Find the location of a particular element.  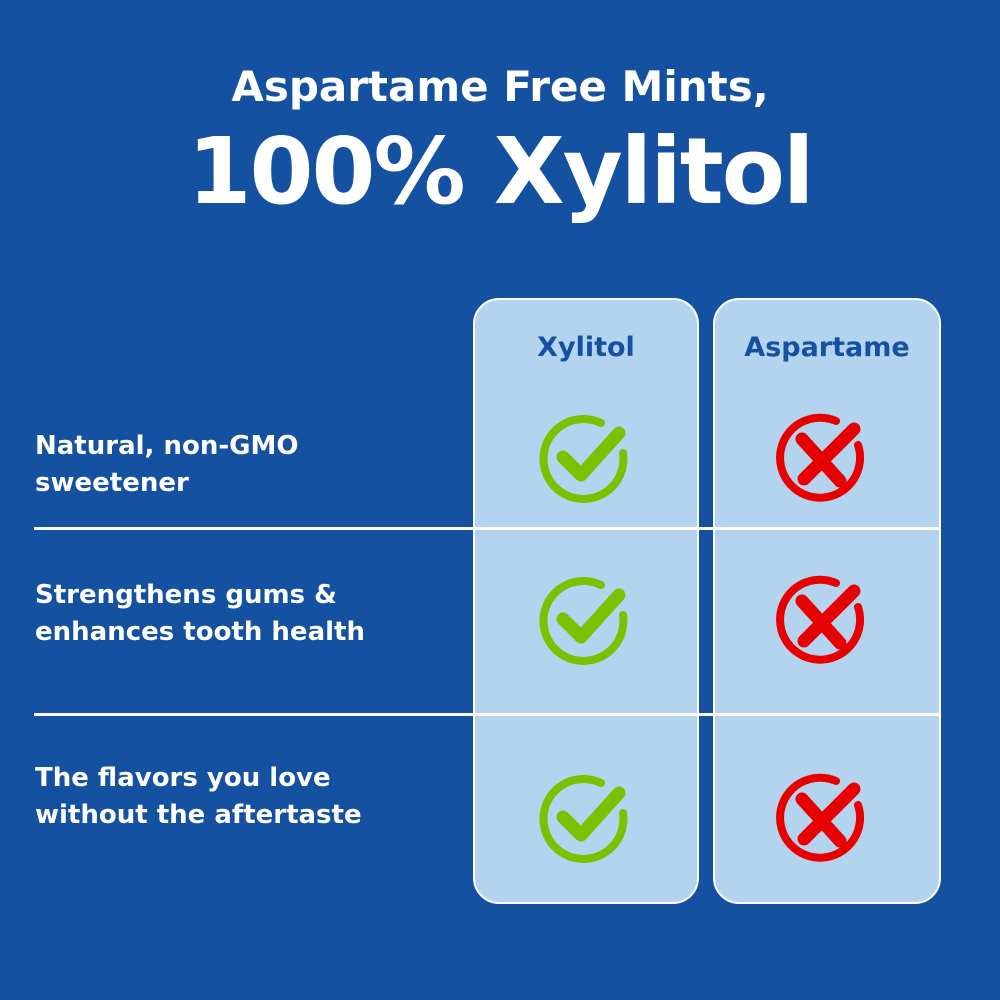

label-line: without the aftertaste is located at coordinates (198, 815).